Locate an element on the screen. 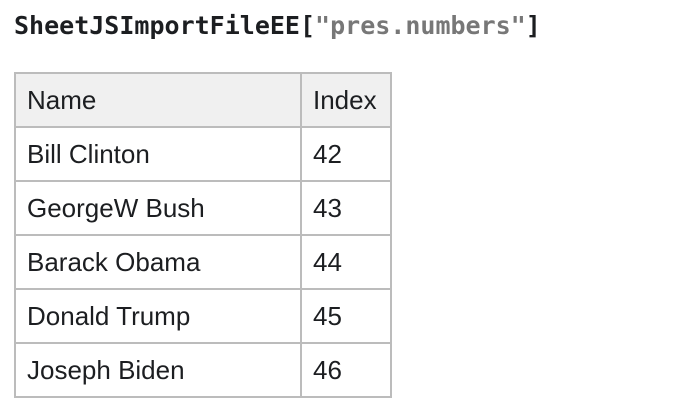 The width and height of the screenshot is (684, 420). page-title: SheetJSImportFileEE["pres.numbers"] is located at coordinates (349, 26).